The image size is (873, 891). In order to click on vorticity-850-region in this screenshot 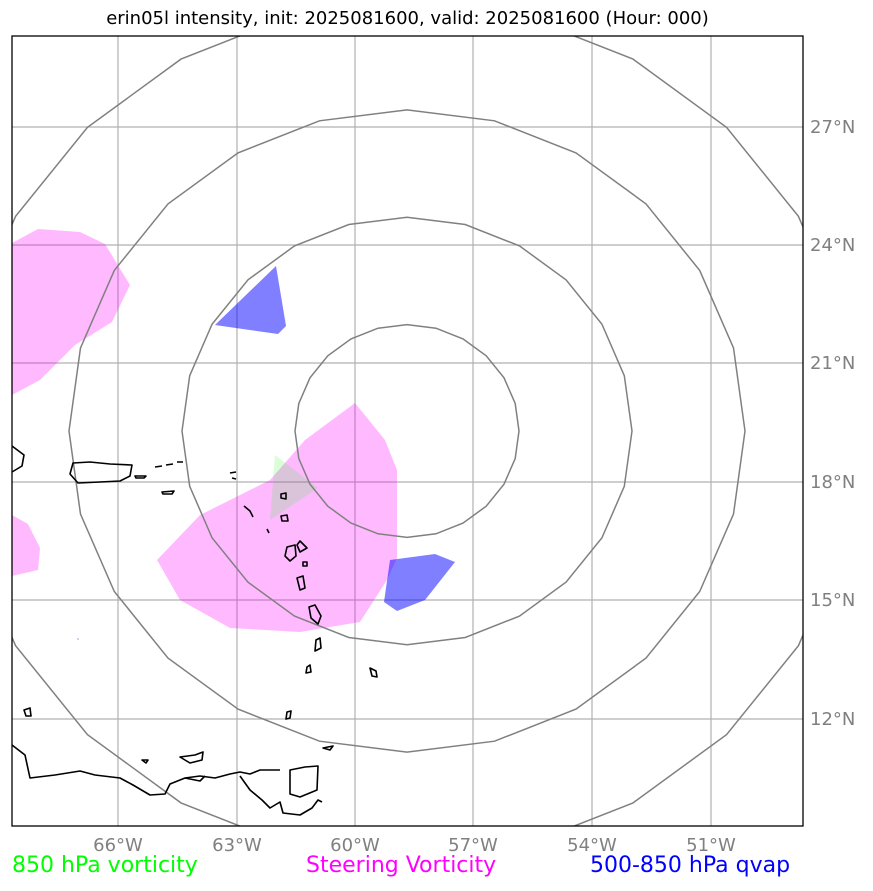, I will do `click(294, 487)`.